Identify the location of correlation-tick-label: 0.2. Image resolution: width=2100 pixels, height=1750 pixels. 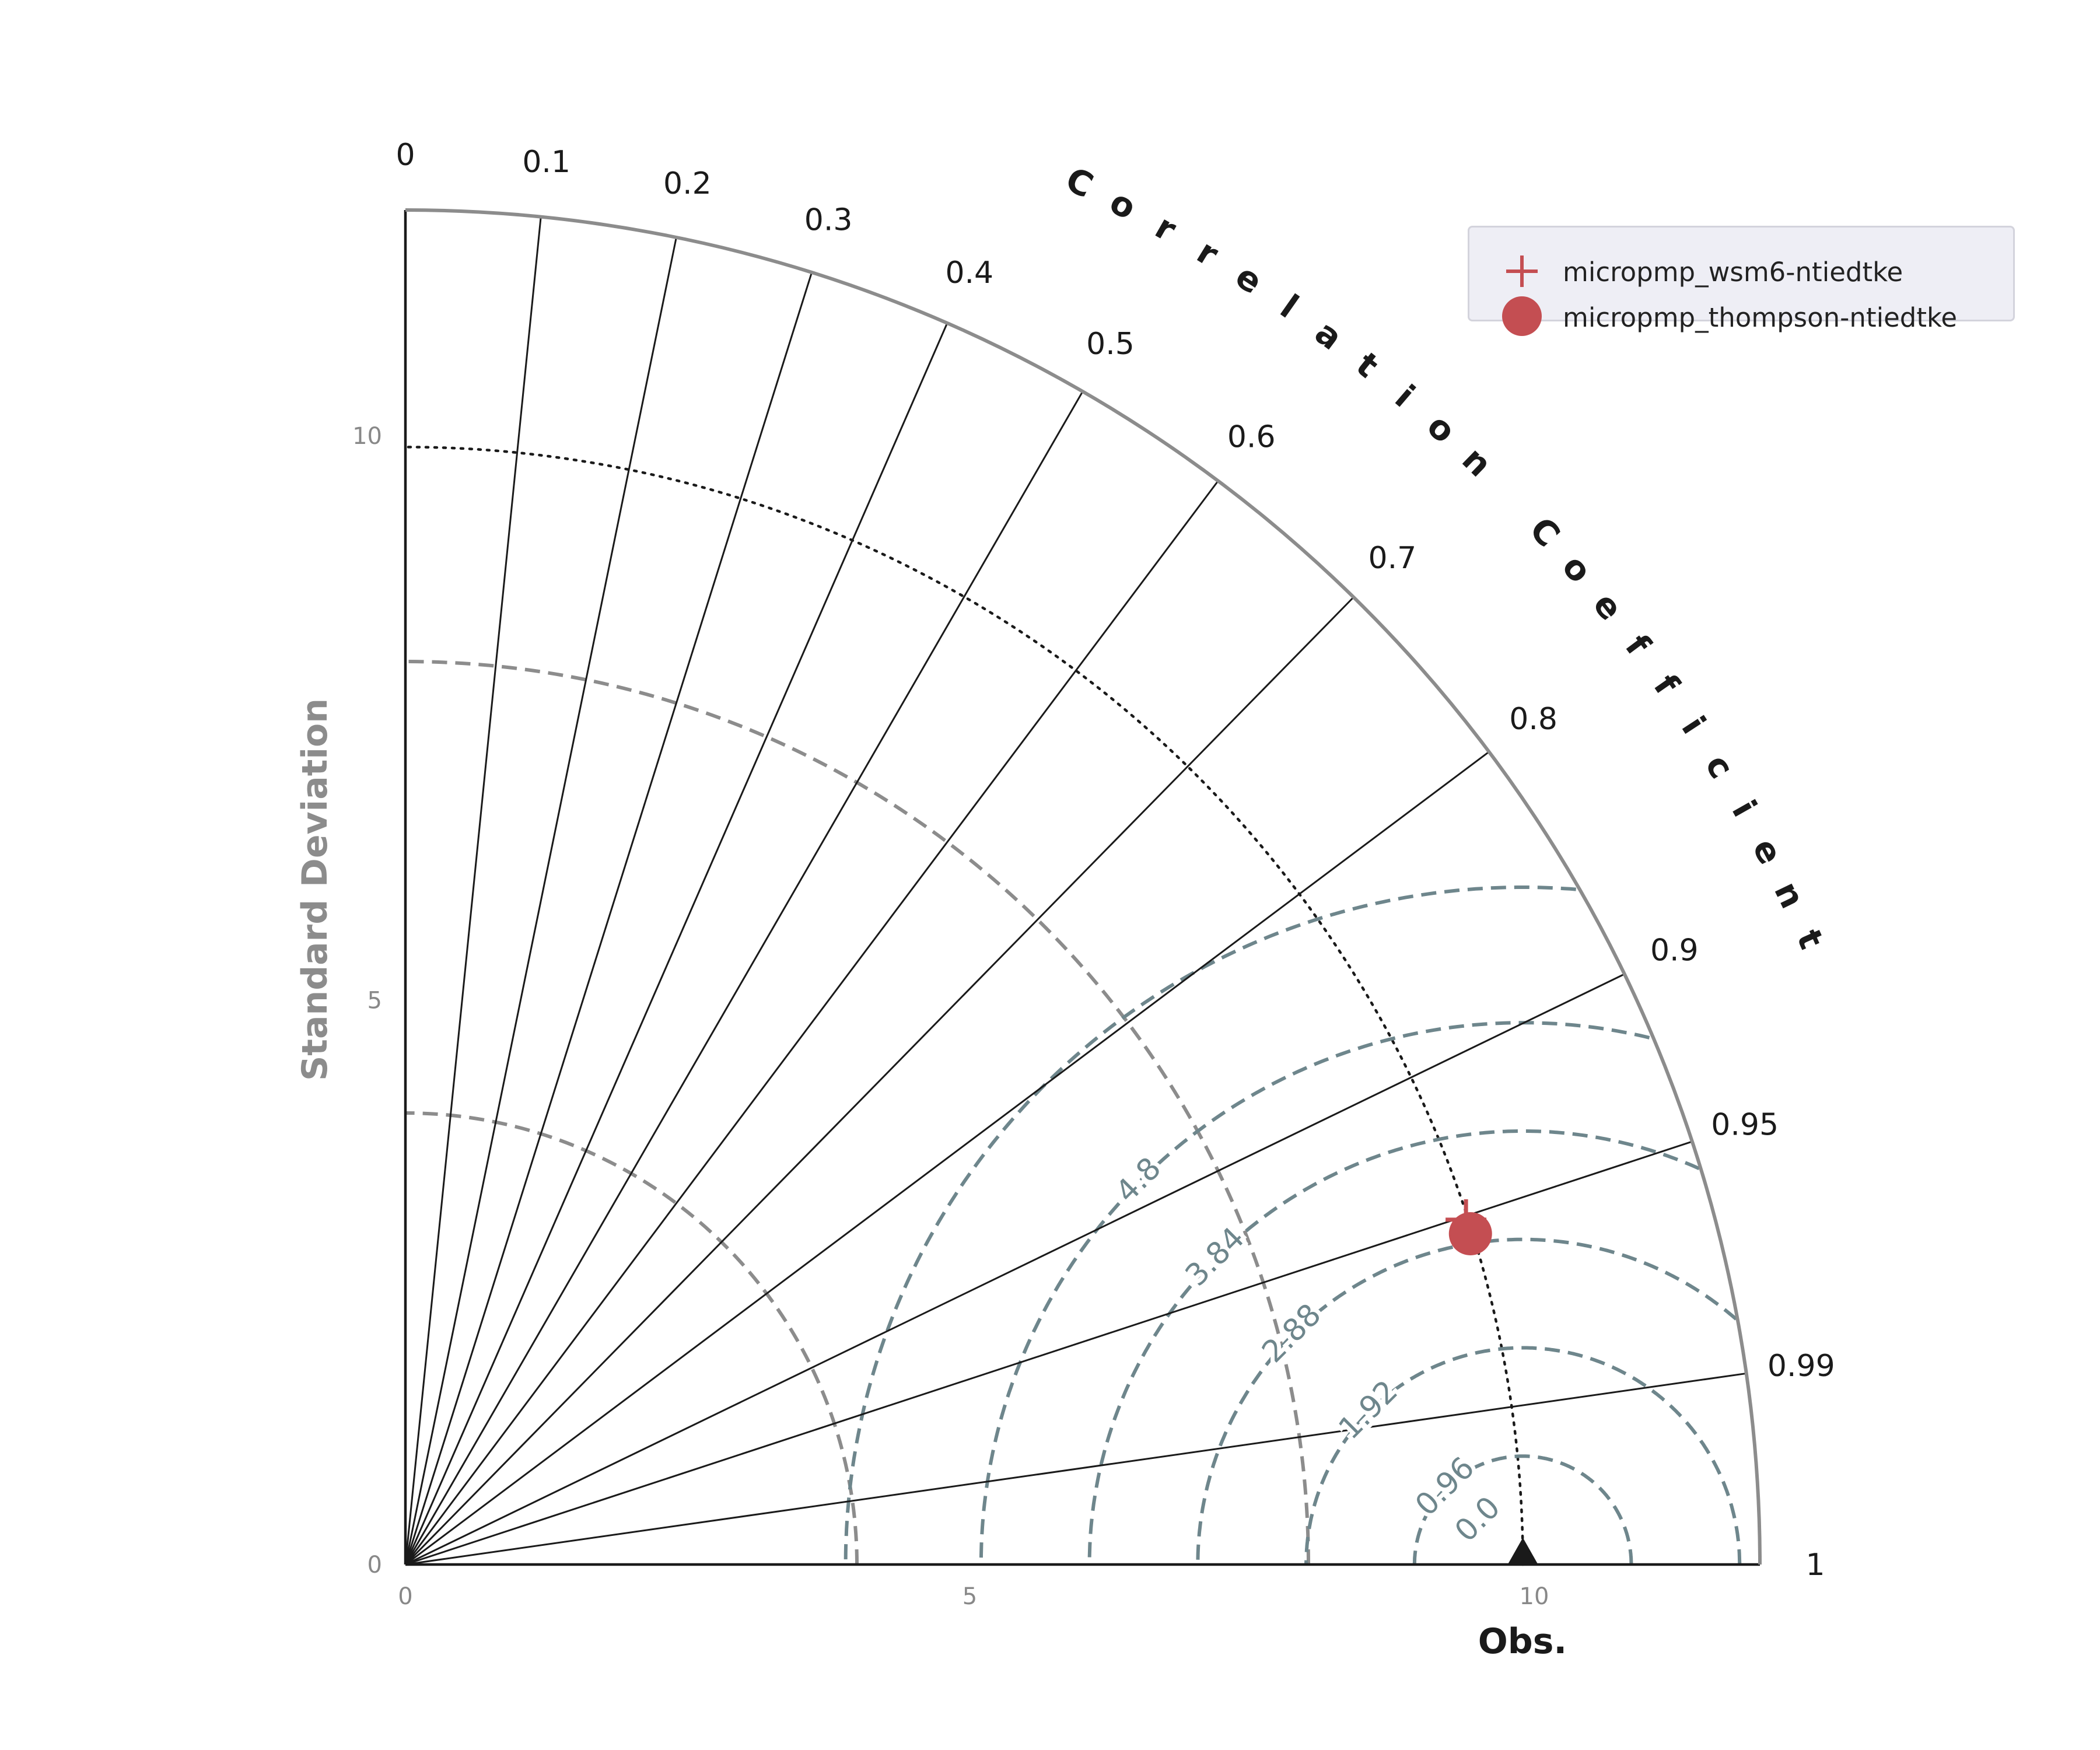
(687, 183).